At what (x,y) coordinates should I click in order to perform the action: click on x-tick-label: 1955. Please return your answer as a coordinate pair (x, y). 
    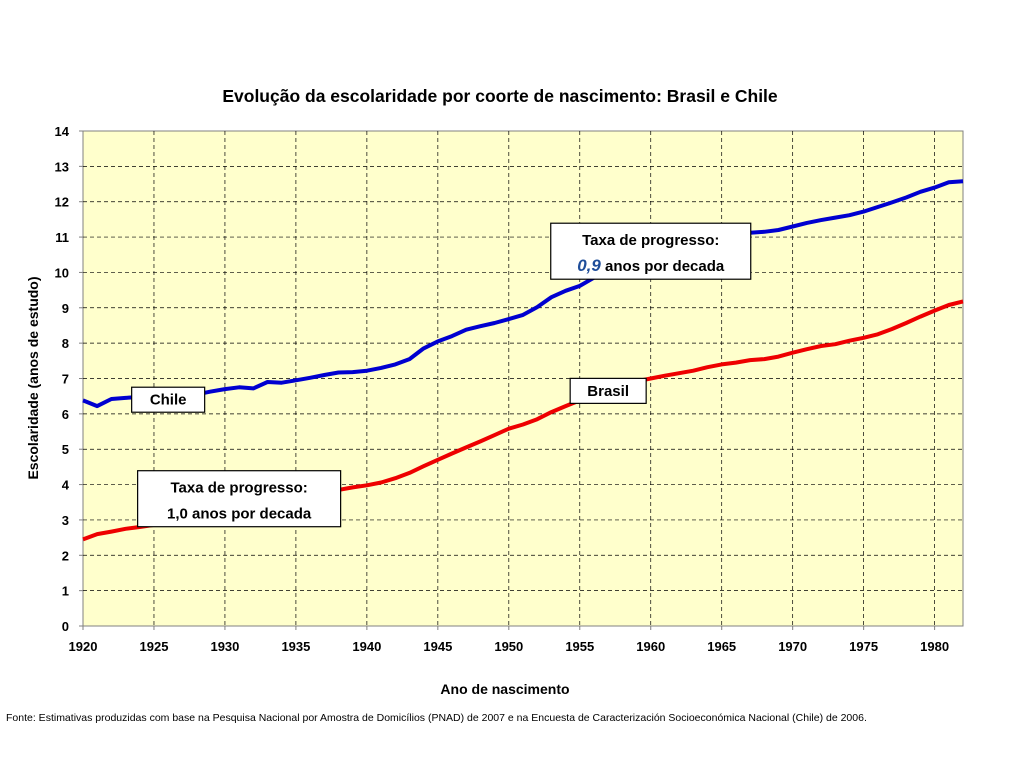
    Looking at the image, I should click on (579, 646).